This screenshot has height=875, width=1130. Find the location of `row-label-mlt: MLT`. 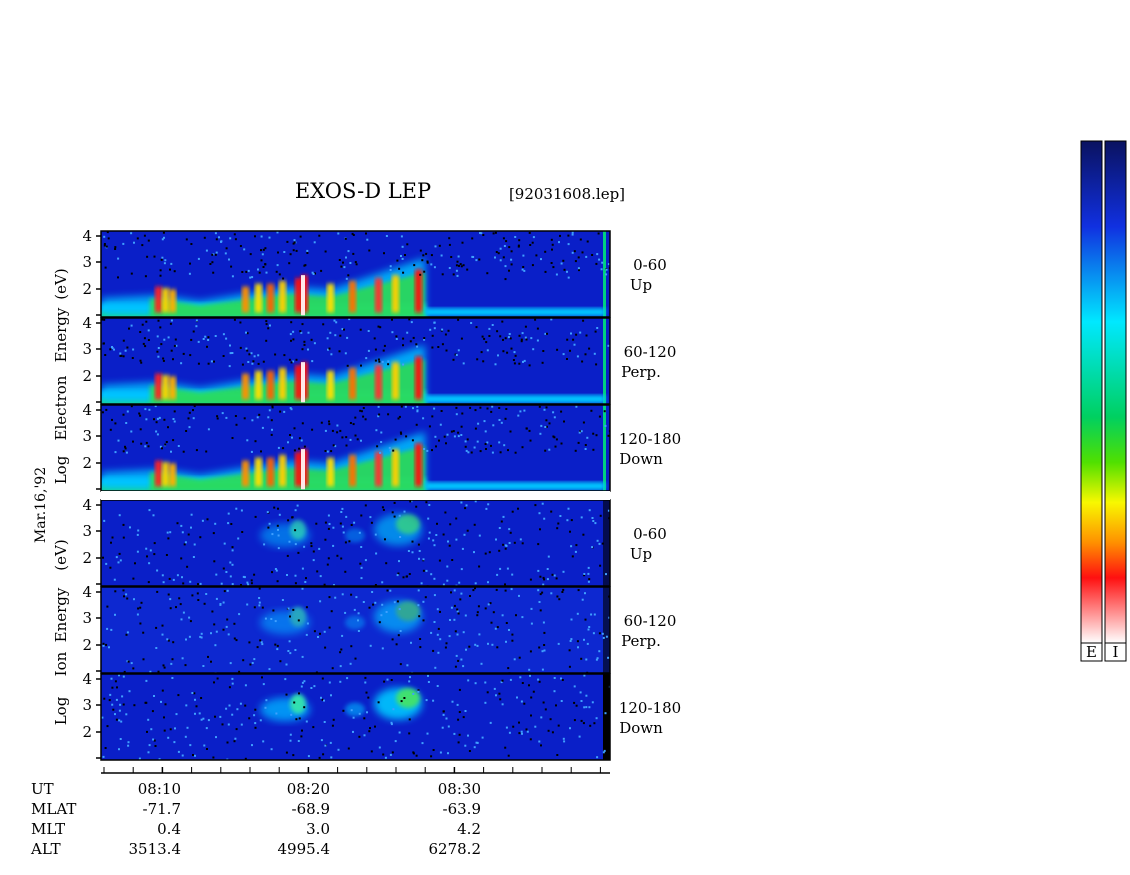

row-label-mlt: MLT is located at coordinates (48, 829).